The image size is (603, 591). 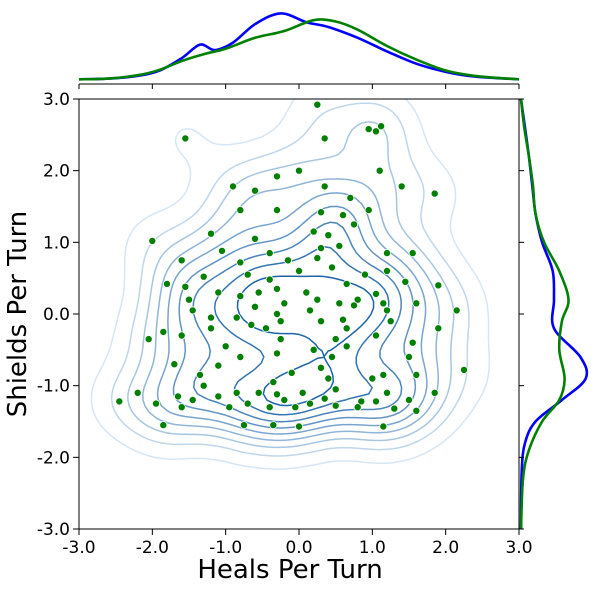 I want to click on y-tick-label: 0.0, so click(x=56, y=315).